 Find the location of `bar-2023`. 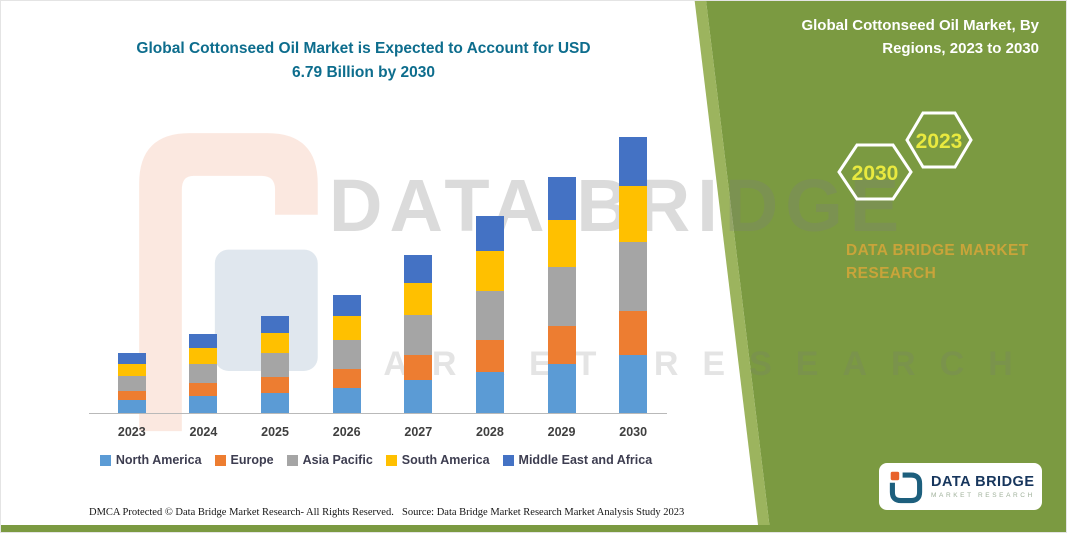

bar-2023 is located at coordinates (132, 267).